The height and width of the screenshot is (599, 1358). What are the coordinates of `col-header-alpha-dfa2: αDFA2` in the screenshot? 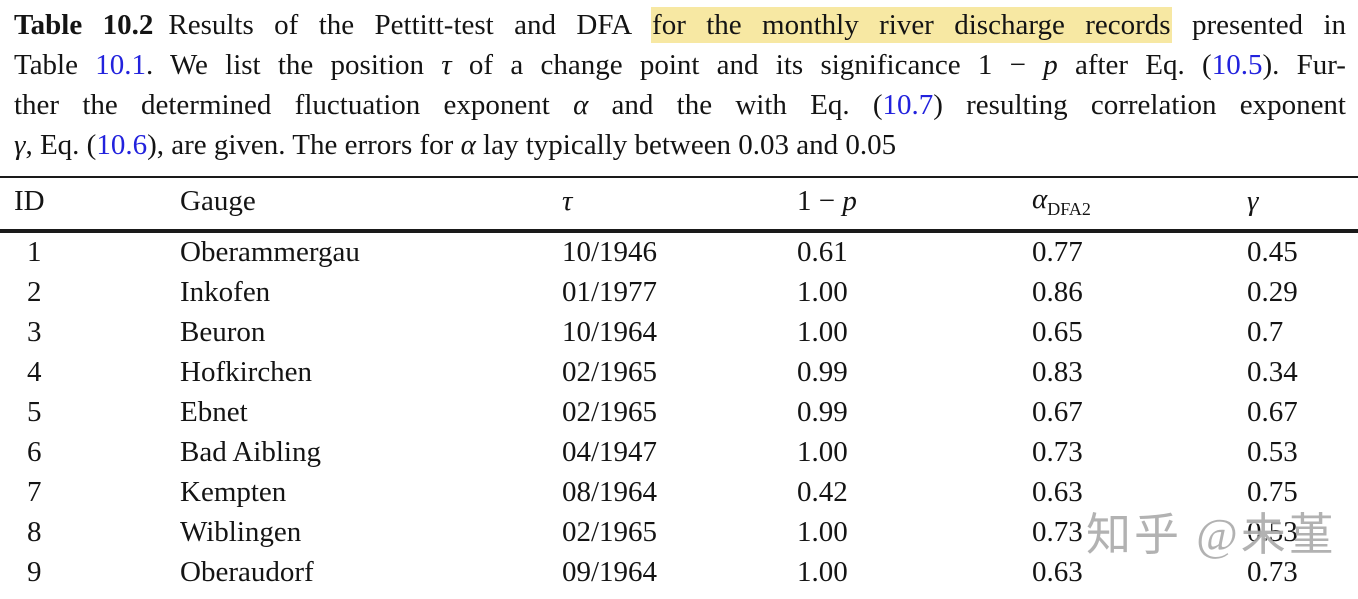 It's located at (1139, 204).